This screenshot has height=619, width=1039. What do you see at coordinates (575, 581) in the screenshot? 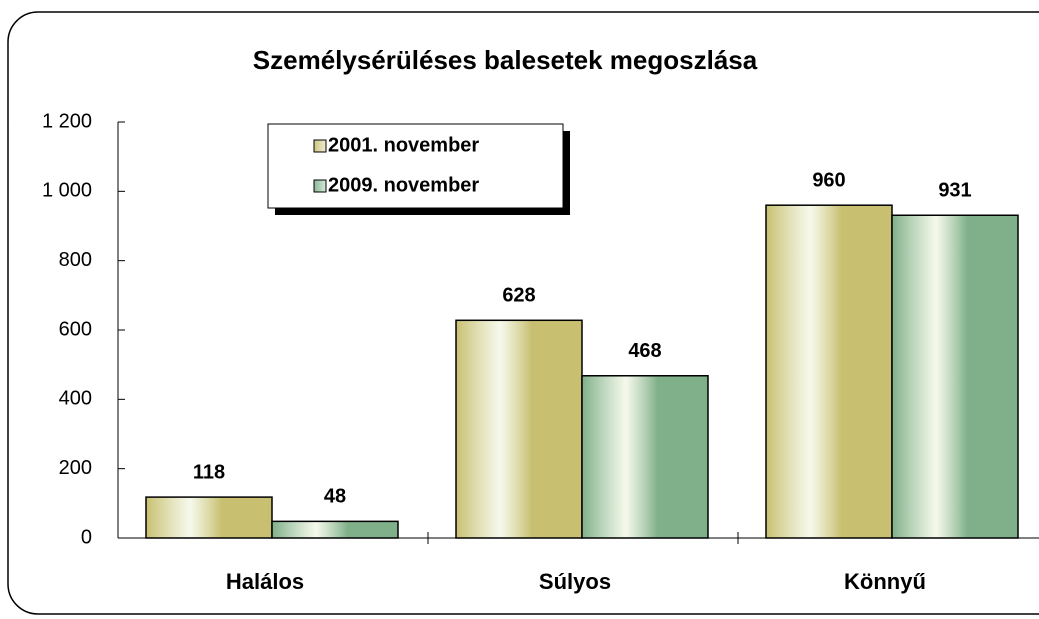
I see `x-tick-label: Súlyos` at bounding box center [575, 581].